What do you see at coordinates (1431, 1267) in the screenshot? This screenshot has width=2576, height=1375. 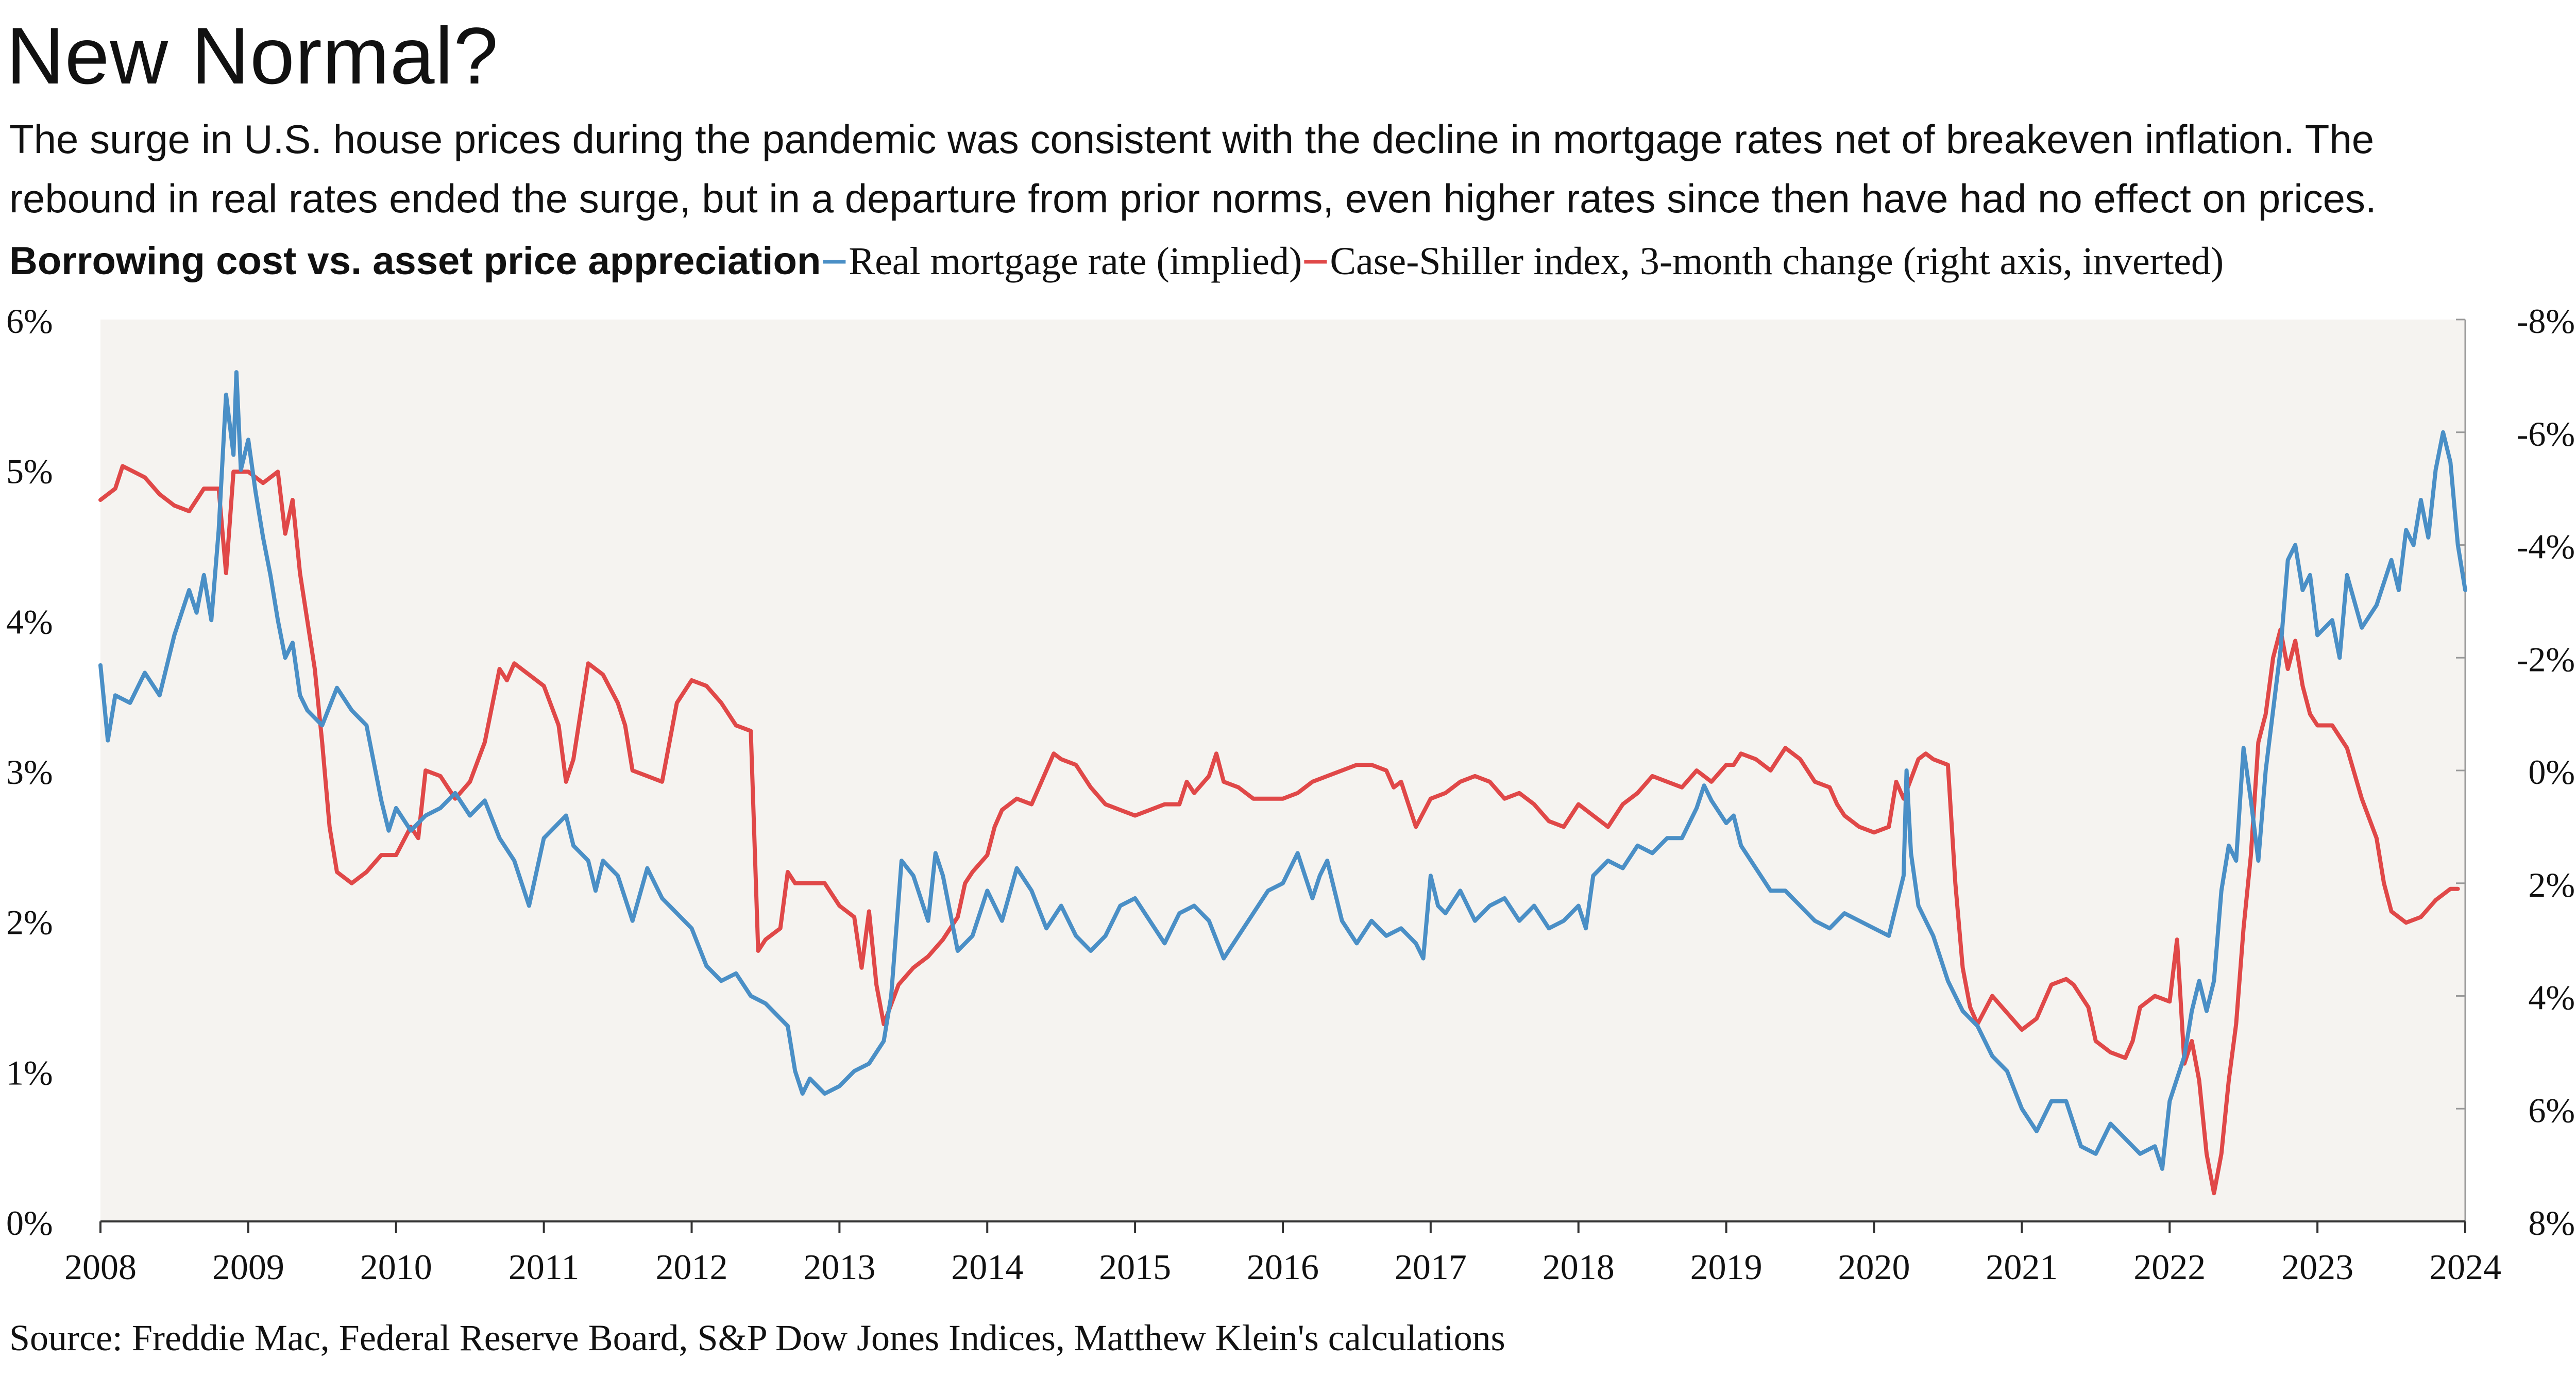 I see `x-tick-label: 2017` at bounding box center [1431, 1267].